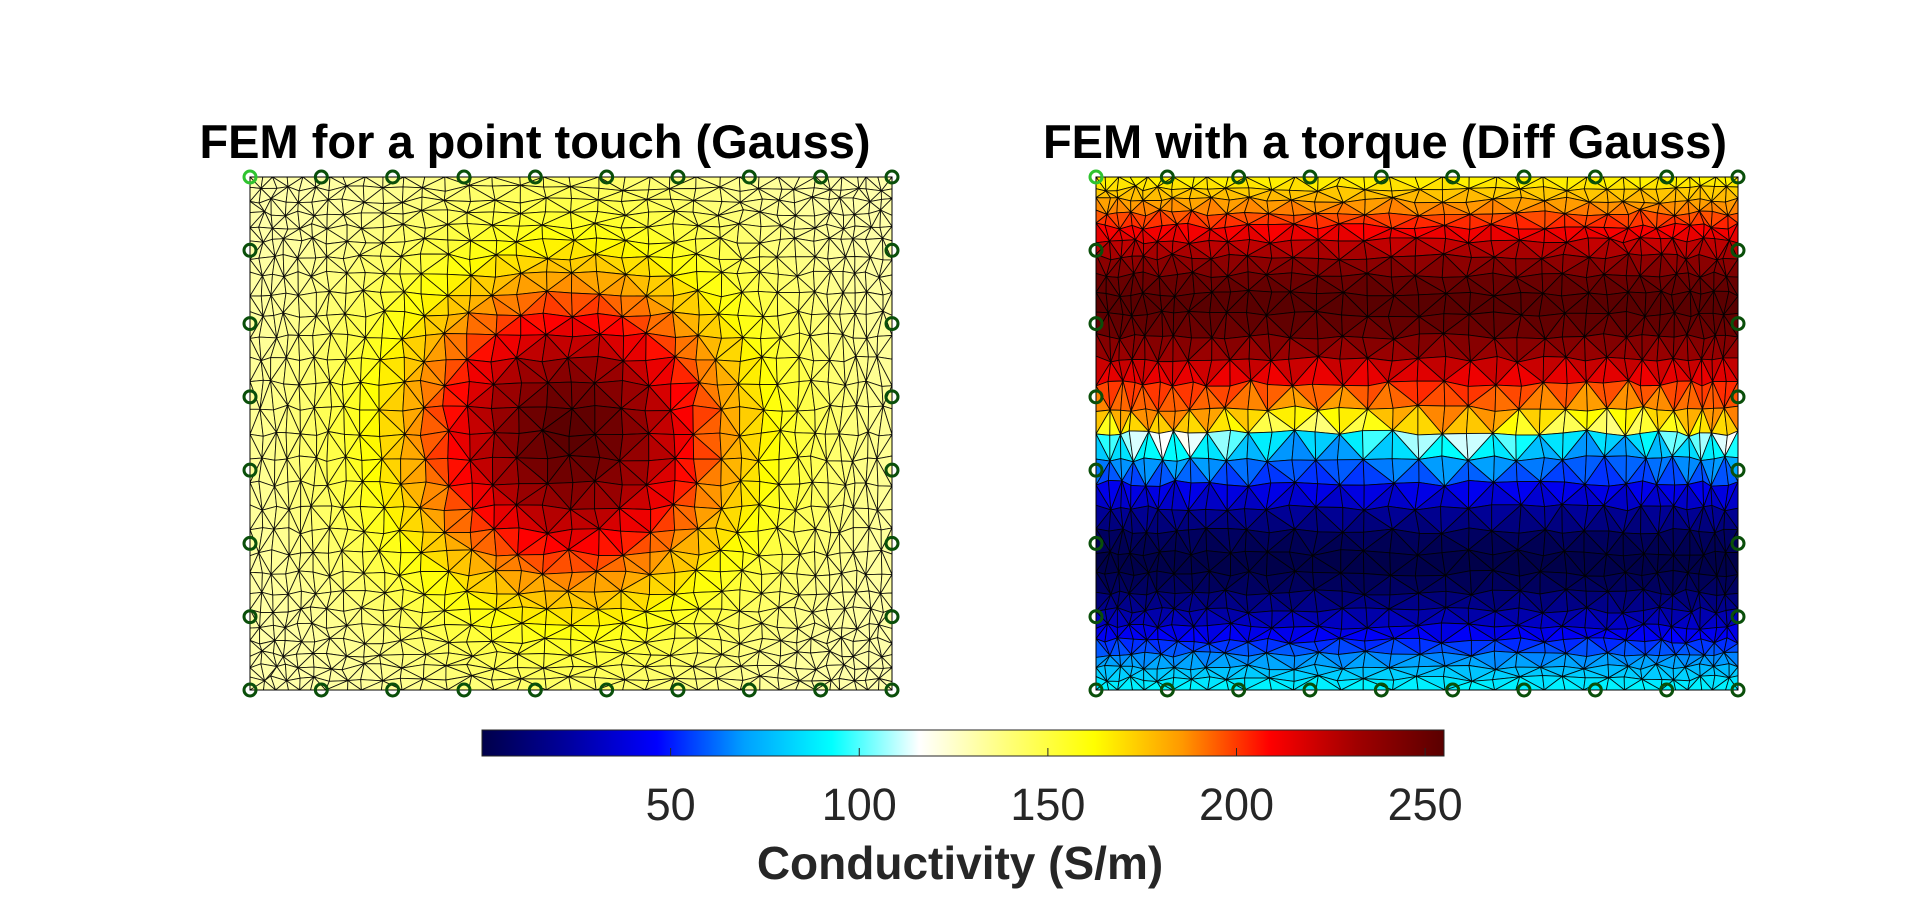 Image resolution: width=1920 pixels, height=899 pixels. Describe the element at coordinates (671, 804) in the screenshot. I see `colorbar-tick-label: 50` at that location.